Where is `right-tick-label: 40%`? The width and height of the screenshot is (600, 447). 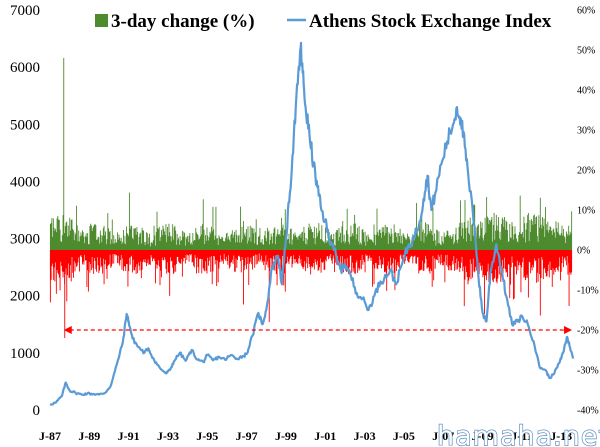
right-tick-label: 40% is located at coordinates (586, 91).